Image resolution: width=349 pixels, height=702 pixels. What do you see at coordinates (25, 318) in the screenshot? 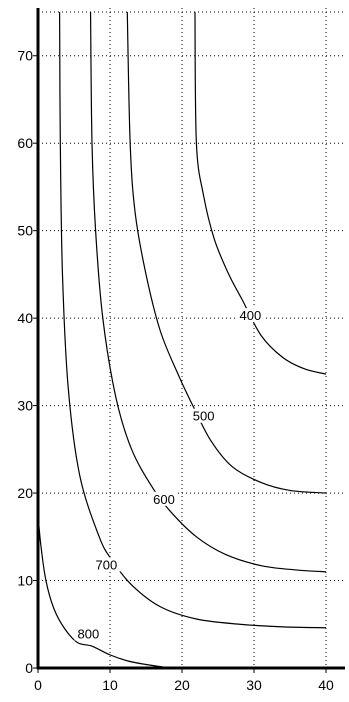
I see `y-tick-label-40: 40` at bounding box center [25, 318].